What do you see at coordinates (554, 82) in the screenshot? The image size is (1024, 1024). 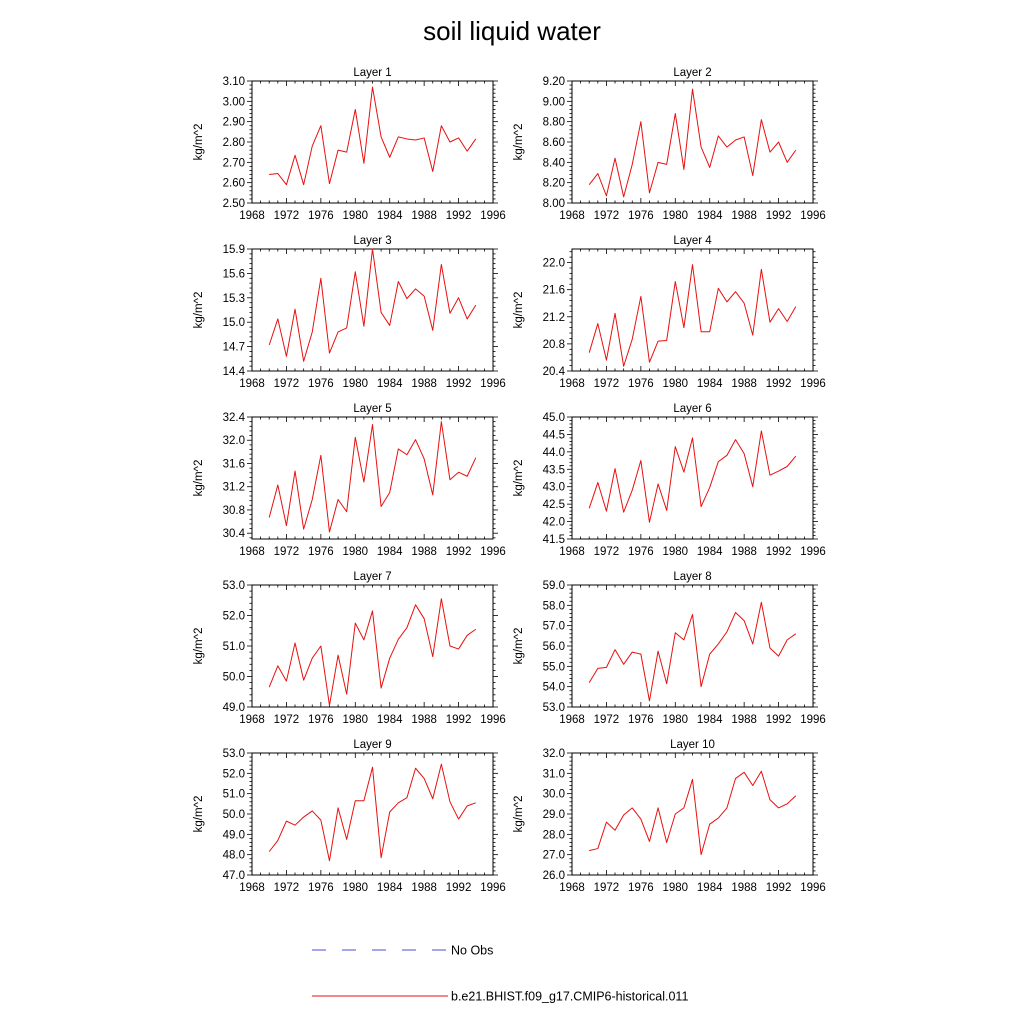 I see `y-tick-label: 9.20` at bounding box center [554, 82].